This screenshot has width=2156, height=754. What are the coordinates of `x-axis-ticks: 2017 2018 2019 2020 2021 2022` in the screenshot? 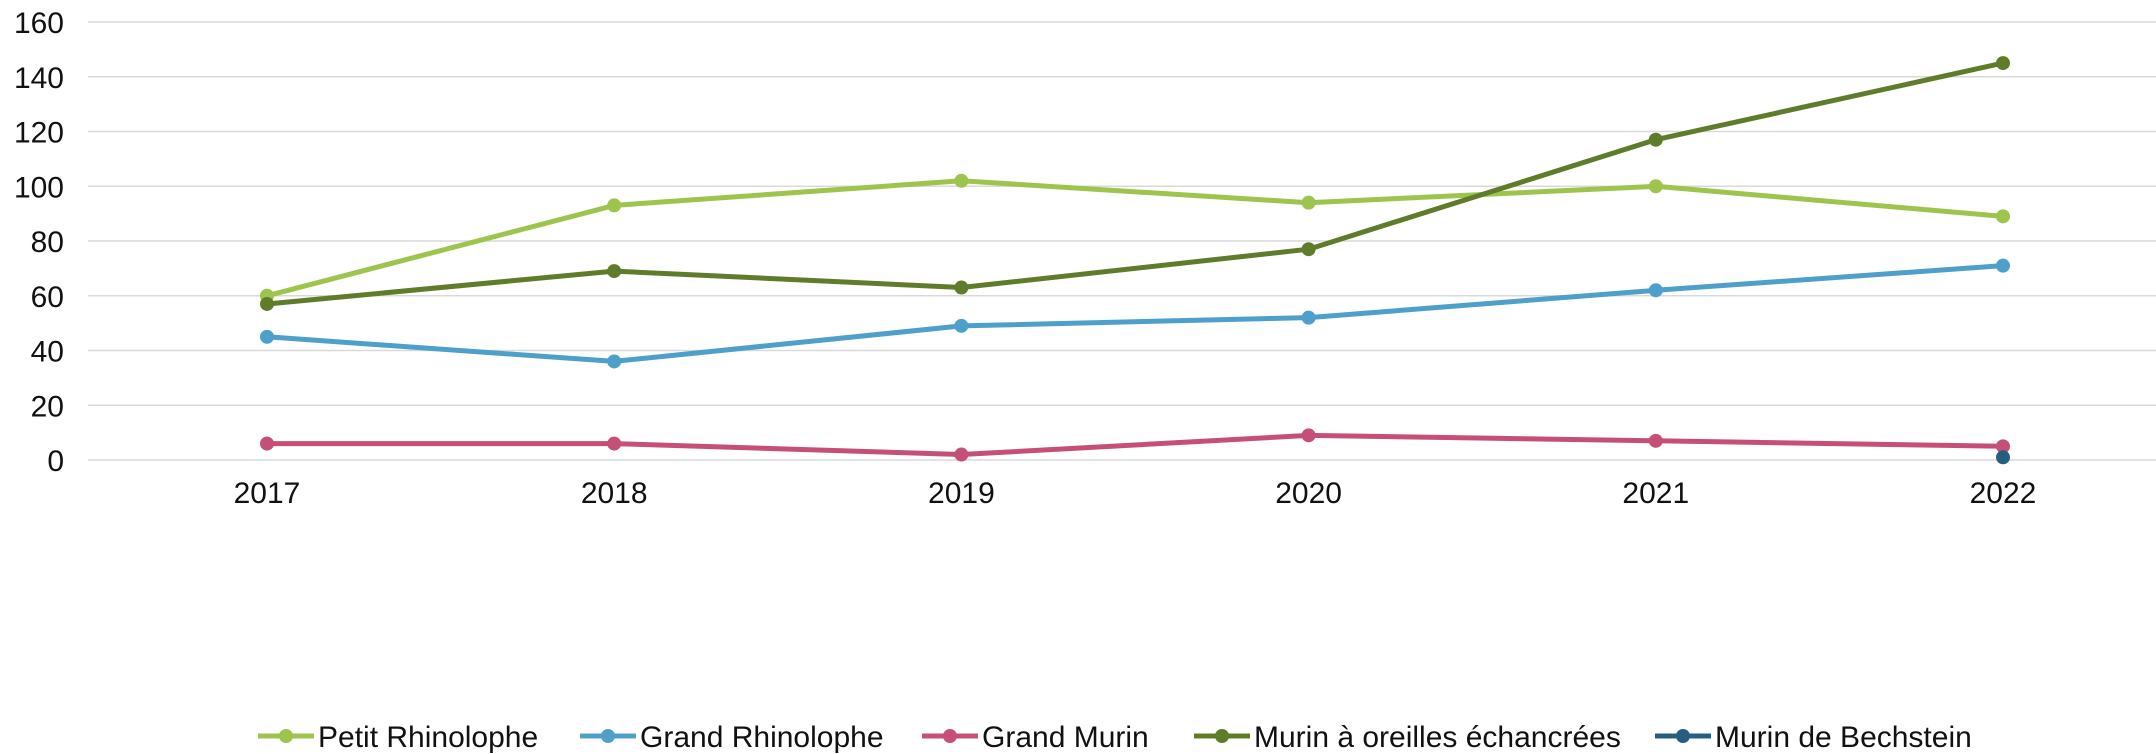 It's located at (1135, 493).